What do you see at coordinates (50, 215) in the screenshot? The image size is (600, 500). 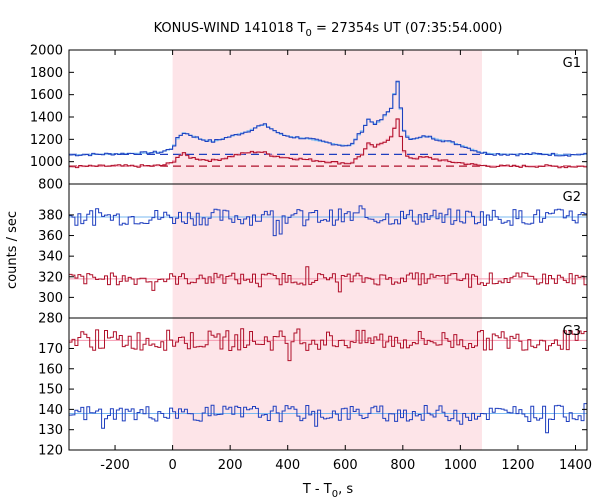 I see `y-tick-label: 380` at bounding box center [50, 215].